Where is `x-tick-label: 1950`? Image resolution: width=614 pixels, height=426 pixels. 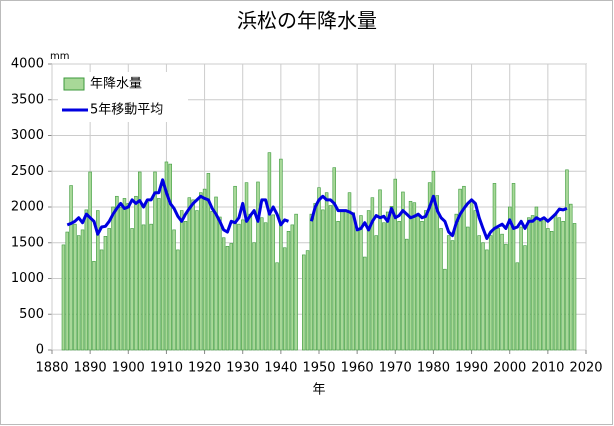 x-tick-label: 1950 is located at coordinates (318, 368).